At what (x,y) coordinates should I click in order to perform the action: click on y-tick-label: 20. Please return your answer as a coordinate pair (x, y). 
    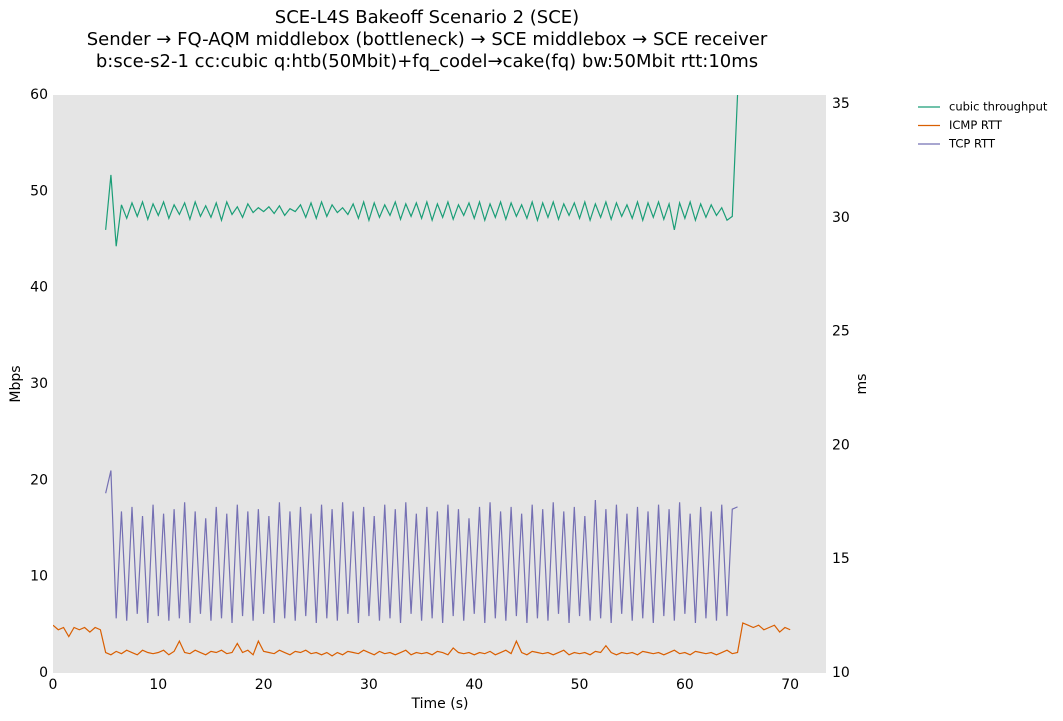
    Looking at the image, I should click on (39, 480).